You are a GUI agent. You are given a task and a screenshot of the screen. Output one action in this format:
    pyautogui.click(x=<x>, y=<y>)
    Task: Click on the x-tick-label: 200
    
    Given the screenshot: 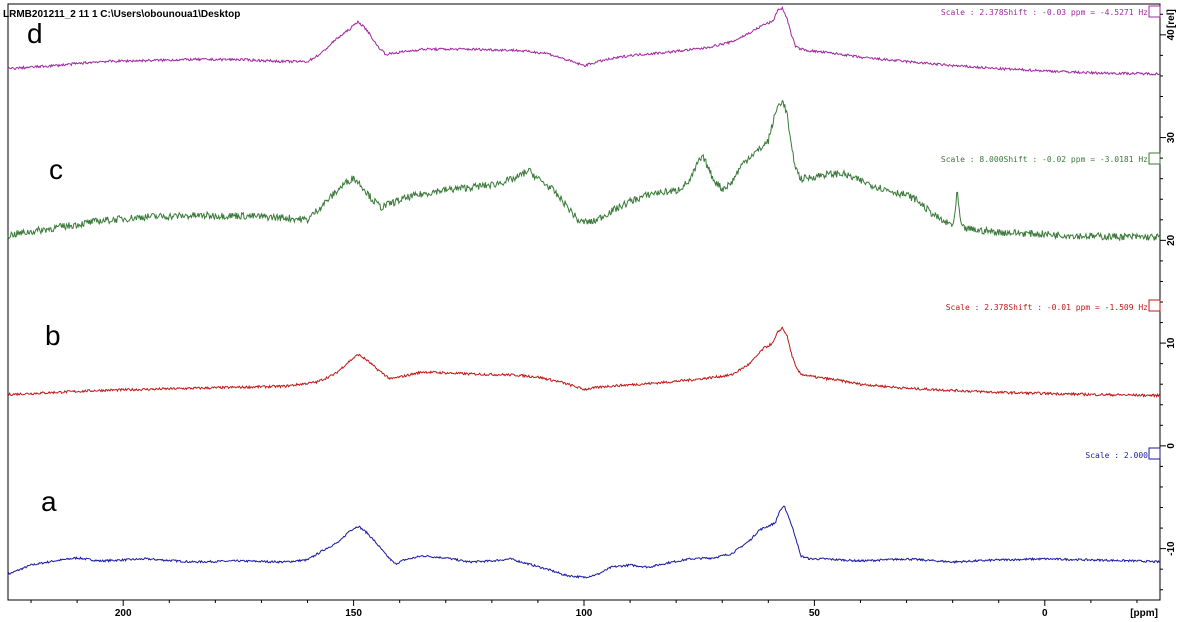 What is the action you would take?
    pyautogui.click(x=123, y=613)
    